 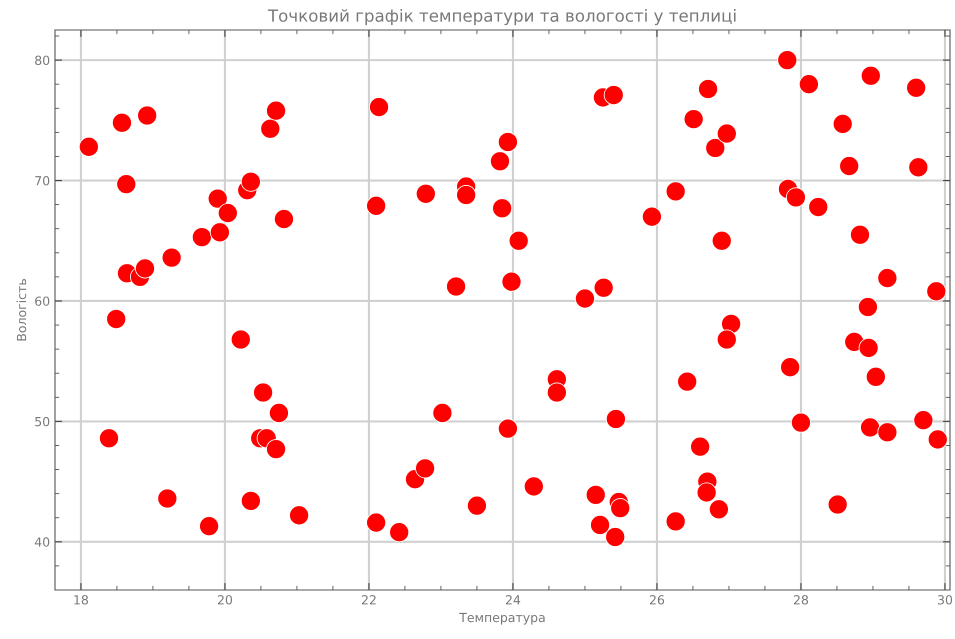 What do you see at coordinates (502, 618) in the screenshot?
I see `x-axis-title: Температура` at bounding box center [502, 618].